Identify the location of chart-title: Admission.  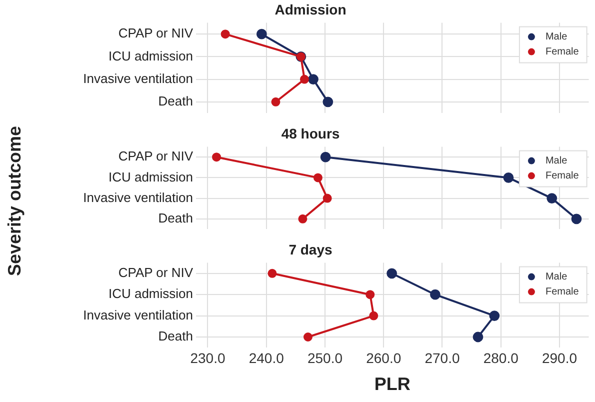
(310, 9).